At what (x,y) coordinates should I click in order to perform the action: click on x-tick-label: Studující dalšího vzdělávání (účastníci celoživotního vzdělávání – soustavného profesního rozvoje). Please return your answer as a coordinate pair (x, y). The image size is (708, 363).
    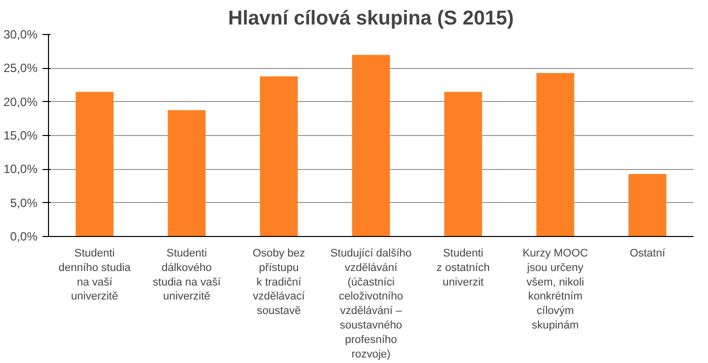
    Looking at the image, I should click on (371, 304).